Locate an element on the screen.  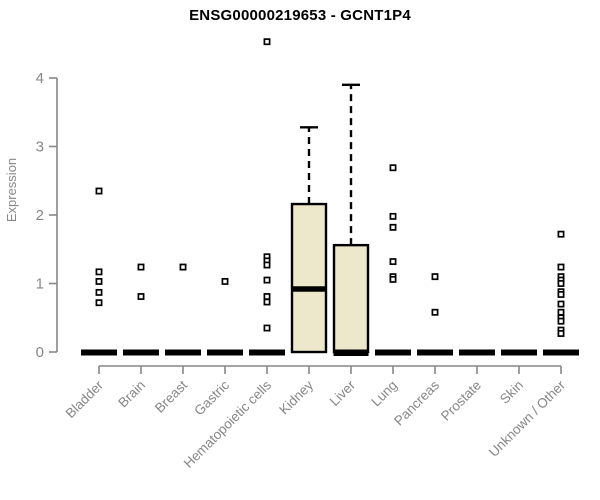
y-tick-label-3: 3 is located at coordinates (40, 147).